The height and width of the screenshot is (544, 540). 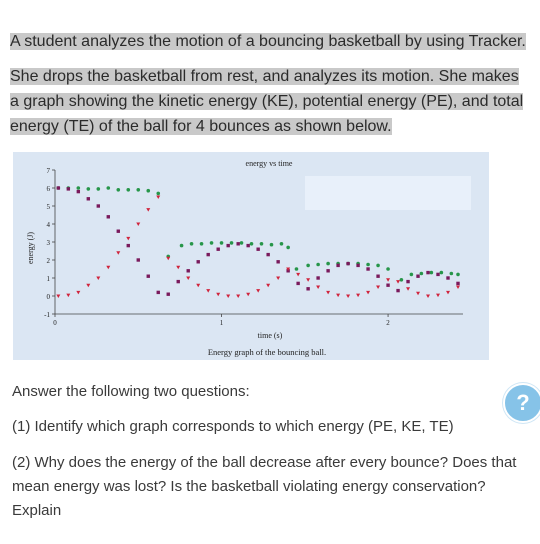 I want to click on chart-title: energy vs time, so click(x=269, y=163).